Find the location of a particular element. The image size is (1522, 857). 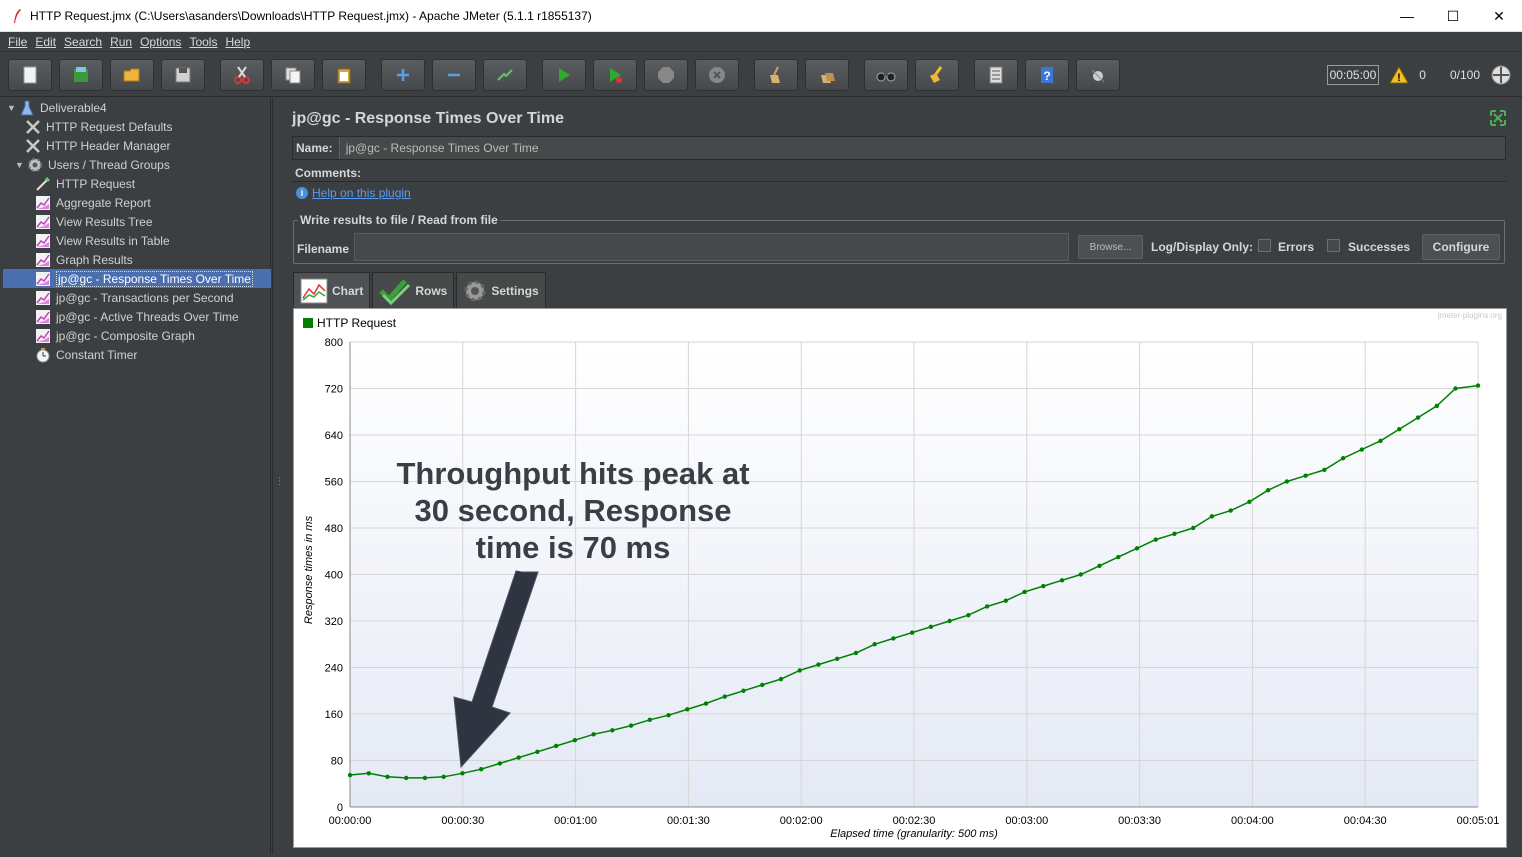

tree-item-graph-results: Graph Results is located at coordinates (84, 259).